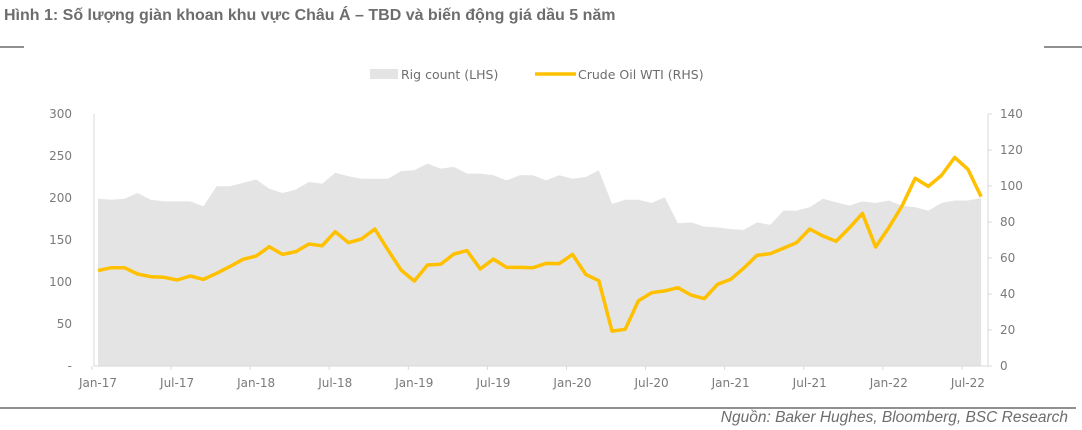 The image size is (1082, 430). Describe the element at coordinates (60, 240) in the screenshot. I see `left-axis-tick-label: 150` at that location.